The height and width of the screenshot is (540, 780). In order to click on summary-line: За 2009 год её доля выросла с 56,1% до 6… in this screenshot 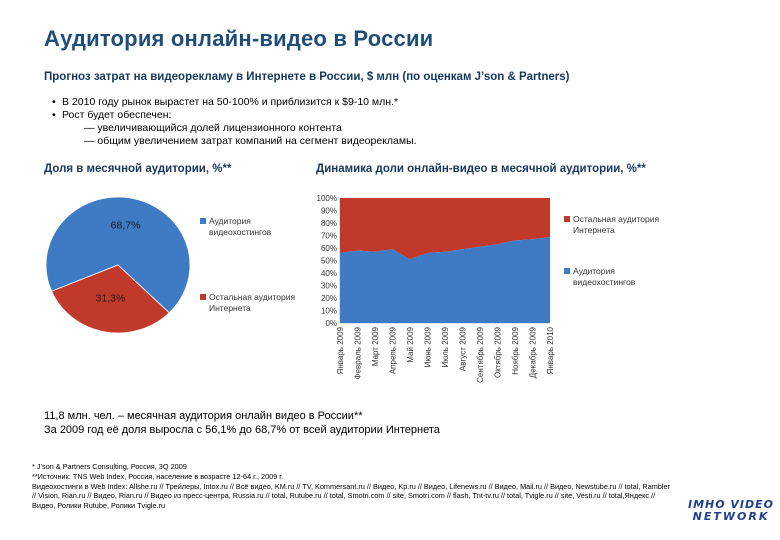, I will do `click(242, 430)`.